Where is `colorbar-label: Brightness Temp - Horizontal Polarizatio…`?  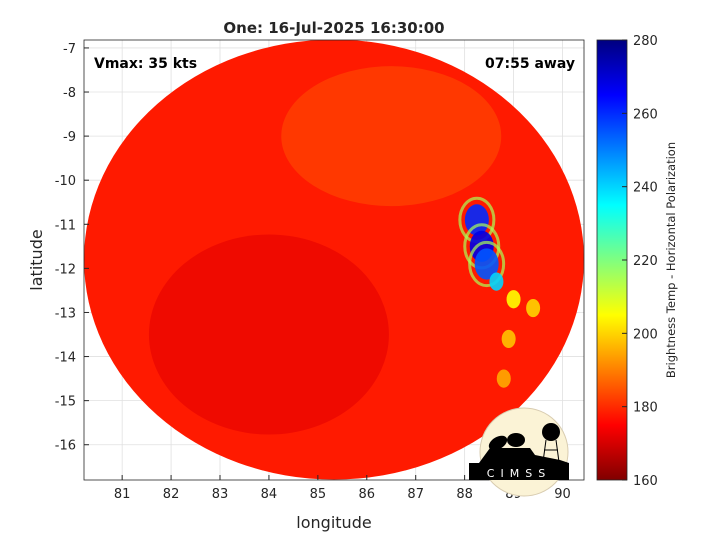
colorbar-label: Brightness Temp - Horizontal Polarizatio… is located at coordinates (671, 260).